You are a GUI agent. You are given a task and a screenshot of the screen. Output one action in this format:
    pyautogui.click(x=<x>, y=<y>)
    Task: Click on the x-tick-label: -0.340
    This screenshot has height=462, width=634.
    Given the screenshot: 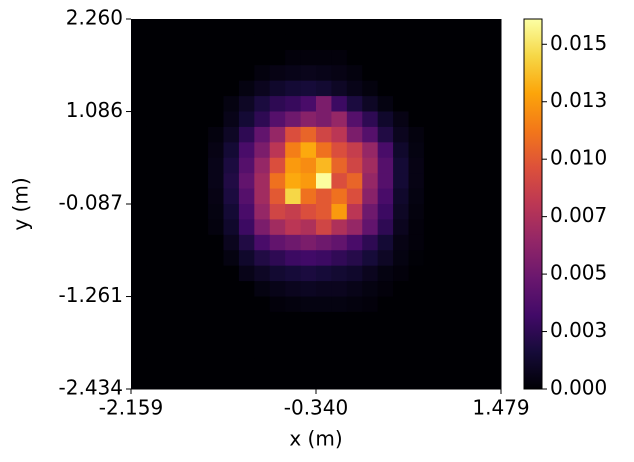 What is the action you would take?
    pyautogui.click(x=316, y=408)
    